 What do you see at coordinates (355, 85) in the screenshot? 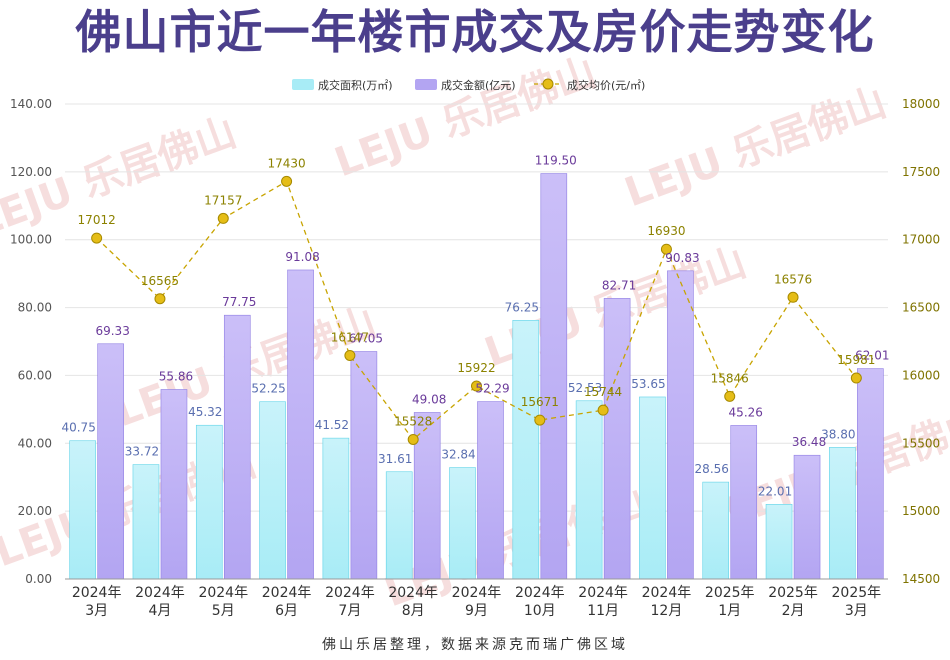
I see `legend-label-area: 成交面积(万㎡)` at bounding box center [355, 85].